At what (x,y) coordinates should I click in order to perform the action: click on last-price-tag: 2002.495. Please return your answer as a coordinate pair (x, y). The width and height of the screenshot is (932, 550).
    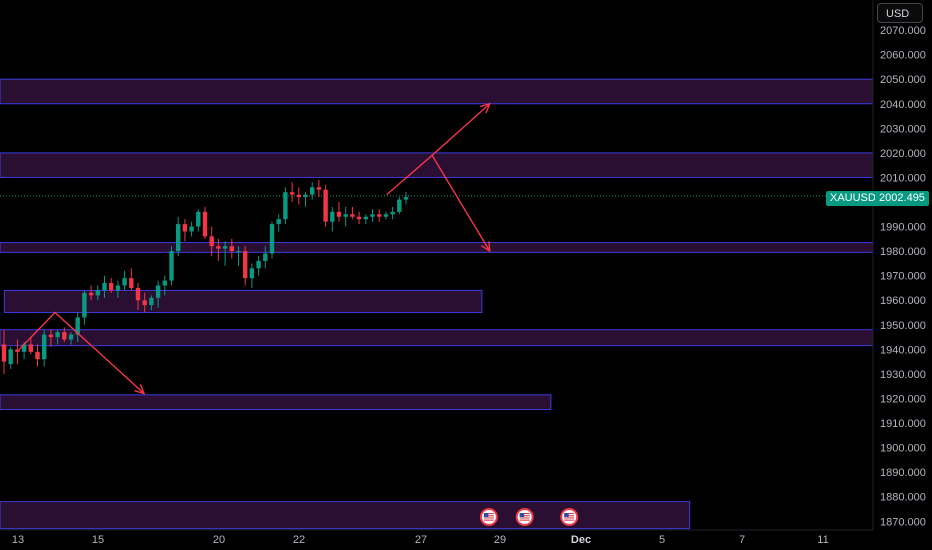
    Looking at the image, I should click on (902, 198).